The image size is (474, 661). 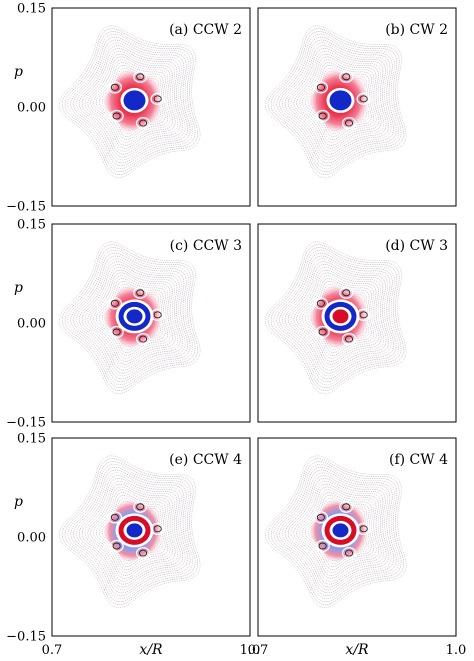 What do you see at coordinates (258, 650) in the screenshot?
I see `x-tick-label: 0.7` at bounding box center [258, 650].